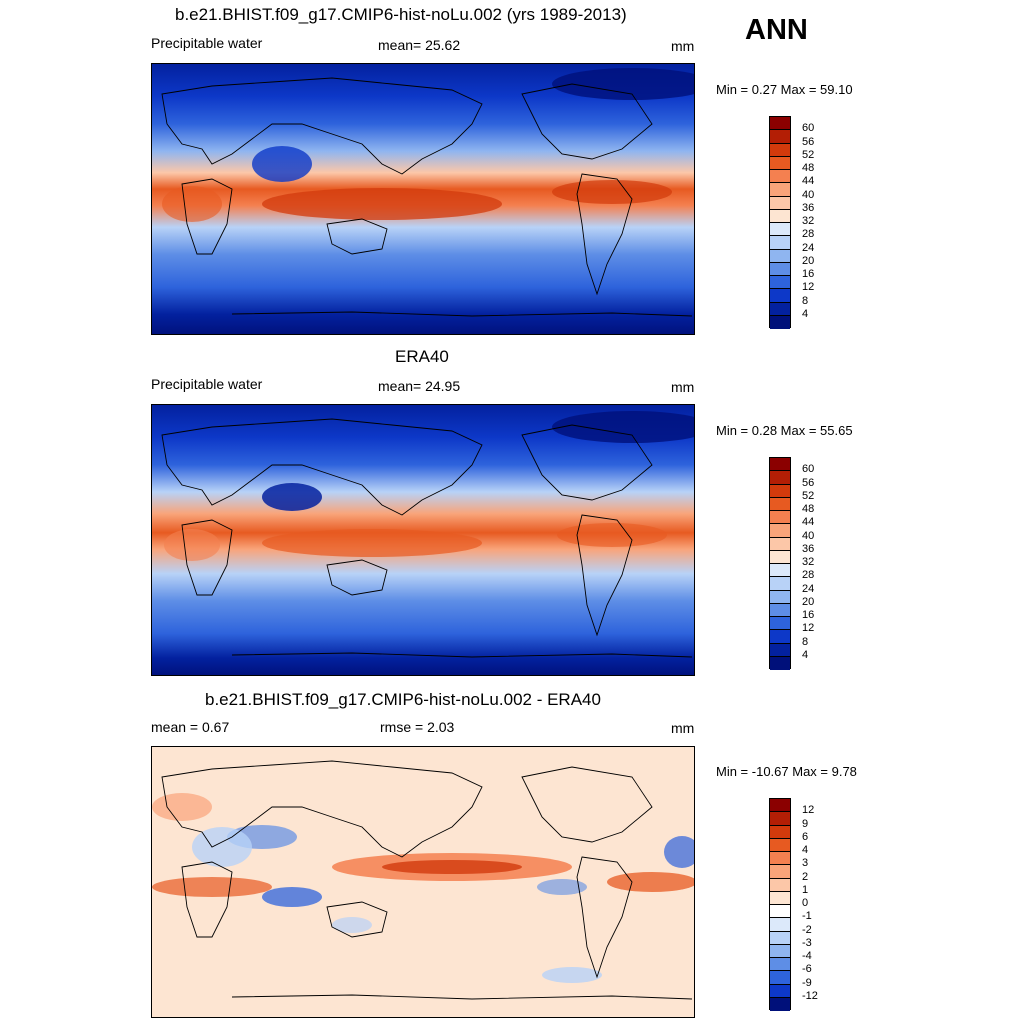 This screenshot has width=1024, height=1024. Describe the element at coordinates (683, 728) in the screenshot. I see `panel-3-units-label: mm` at that location.